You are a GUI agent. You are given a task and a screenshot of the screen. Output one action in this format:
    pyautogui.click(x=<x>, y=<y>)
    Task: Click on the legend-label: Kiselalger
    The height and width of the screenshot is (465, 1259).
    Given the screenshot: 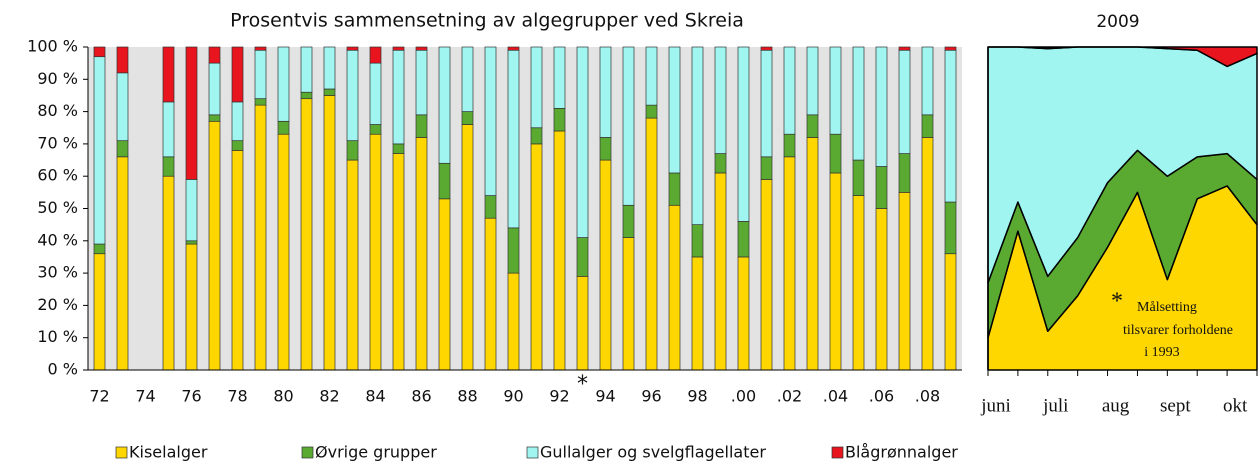 What is the action you would take?
    pyautogui.click(x=168, y=452)
    